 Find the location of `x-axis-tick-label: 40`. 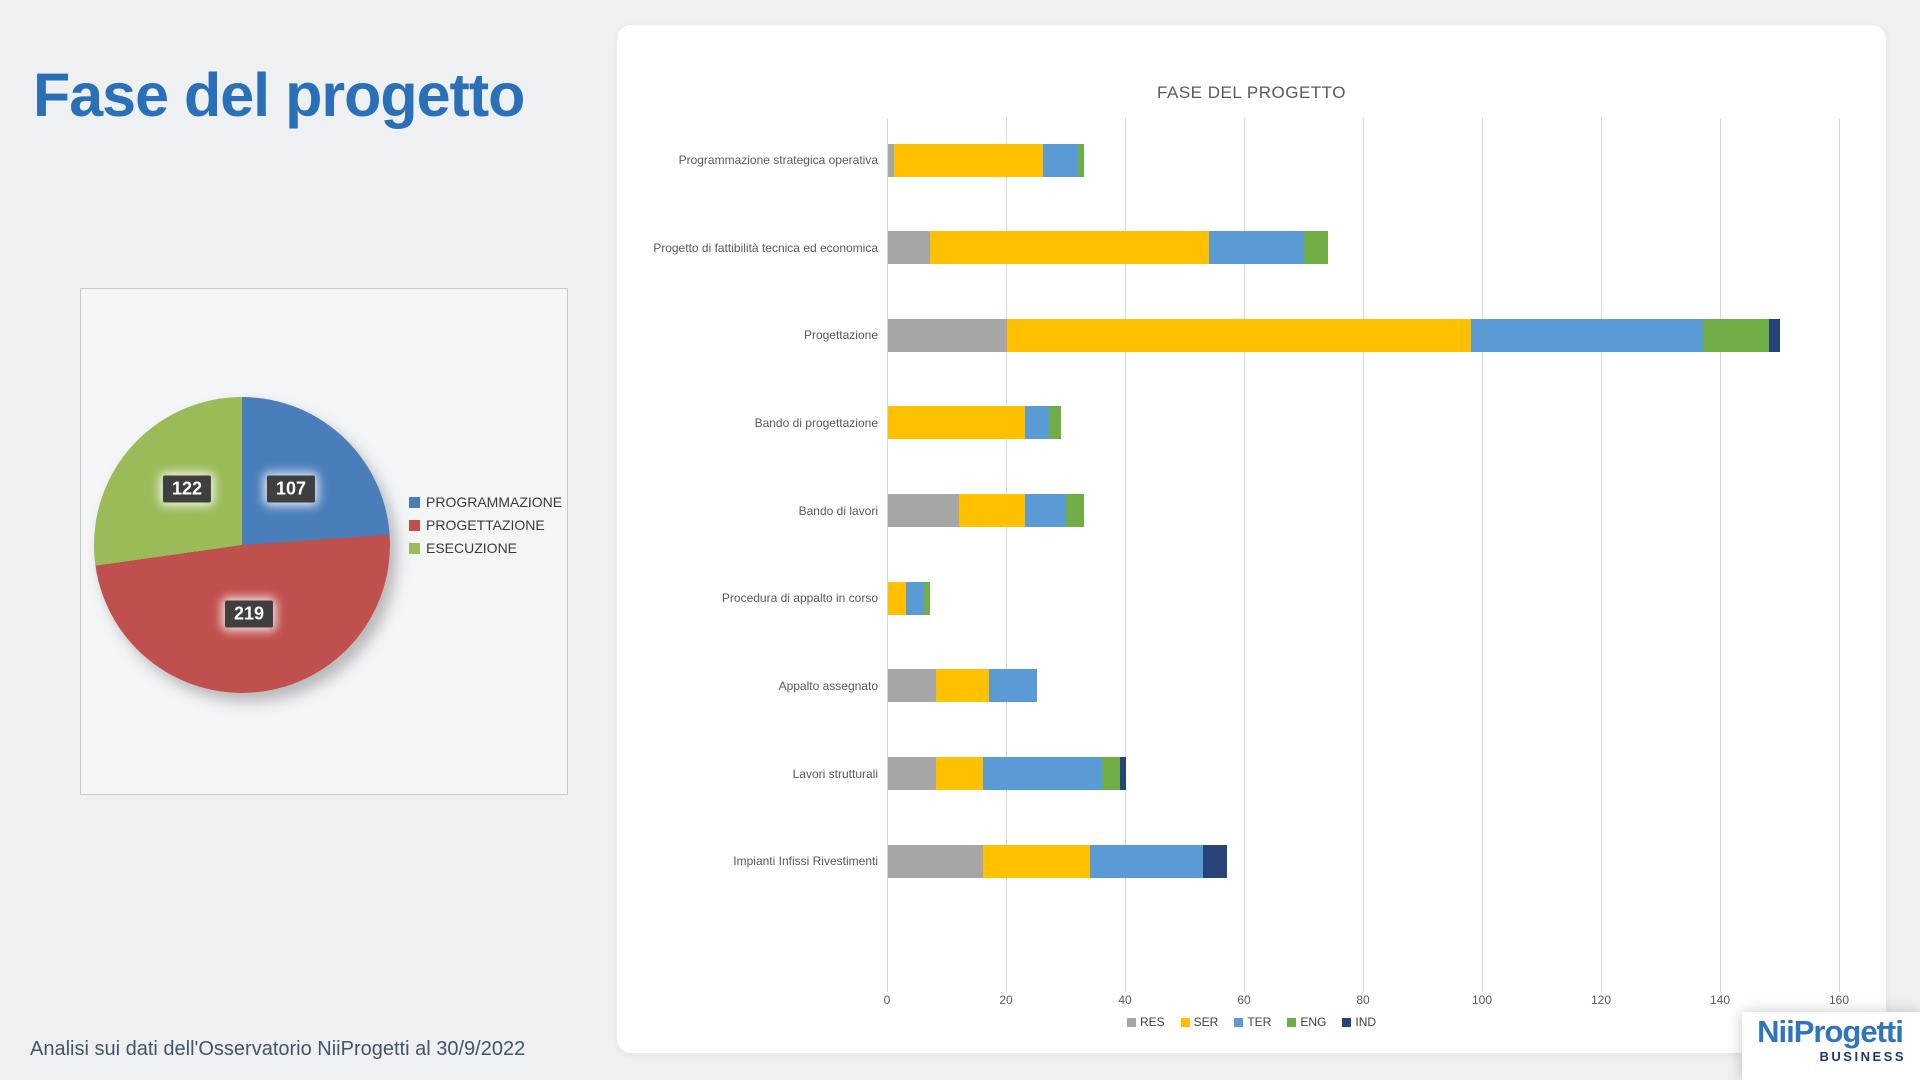

x-axis-tick-label: 40 is located at coordinates (1125, 1000).